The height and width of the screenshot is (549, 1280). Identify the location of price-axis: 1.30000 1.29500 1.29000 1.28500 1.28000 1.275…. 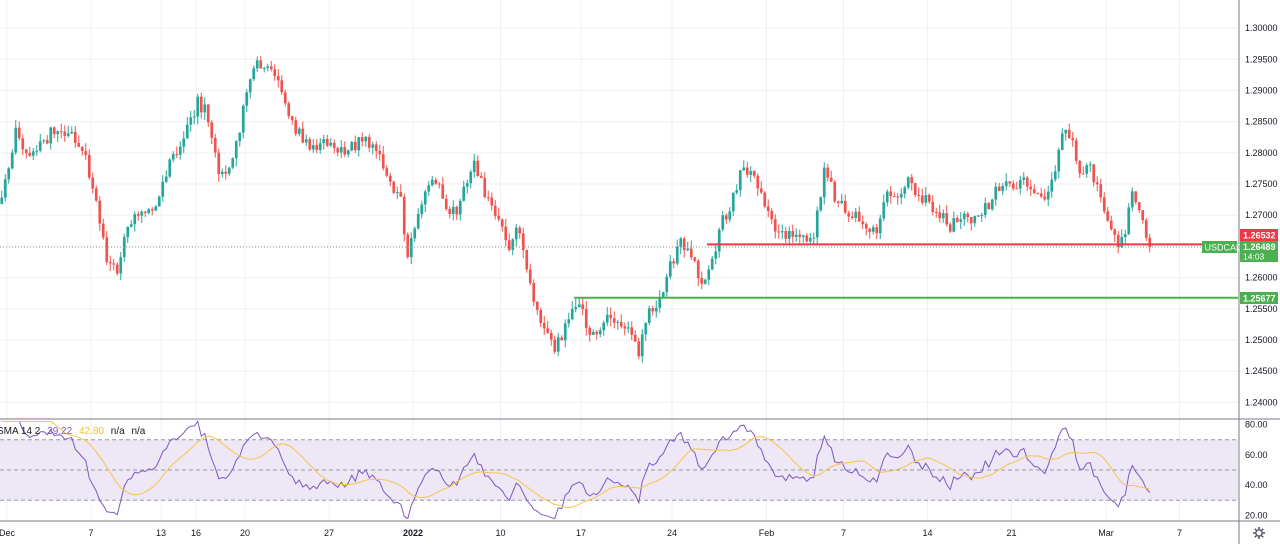
(1258, 272).